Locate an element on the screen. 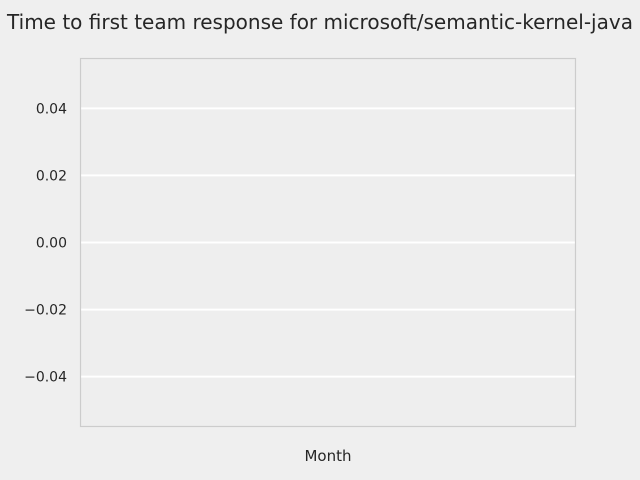 The image size is (640, 480). y-axis-ticks: 0.04 0.02 0.00 −0.02 −0.04 is located at coordinates (45, 243).